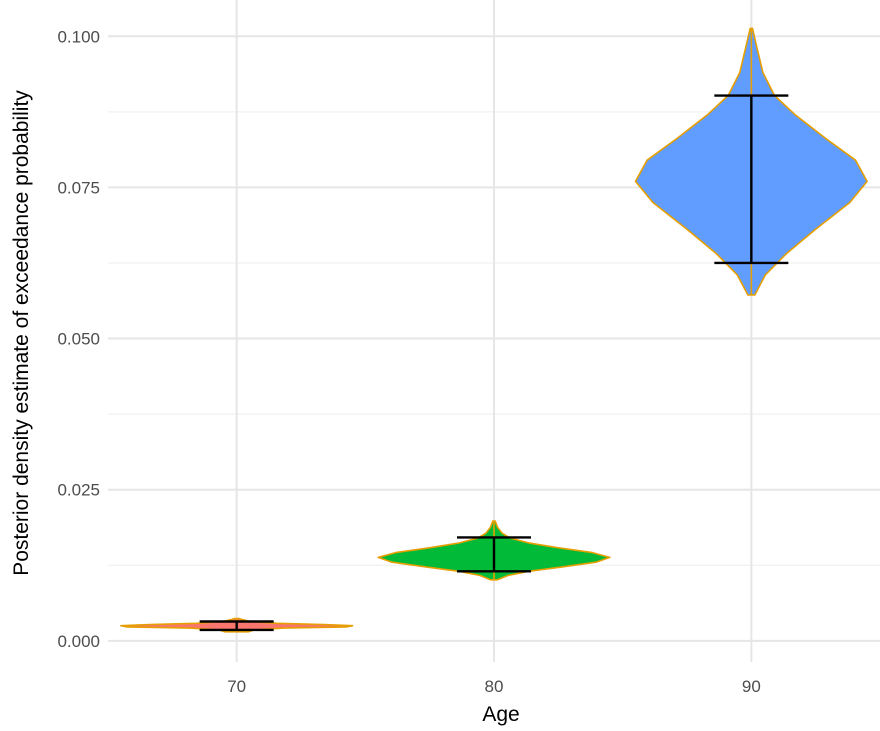 The width and height of the screenshot is (880, 731). Describe the element at coordinates (500, 714) in the screenshot. I see `x-axis-title: Age` at that location.